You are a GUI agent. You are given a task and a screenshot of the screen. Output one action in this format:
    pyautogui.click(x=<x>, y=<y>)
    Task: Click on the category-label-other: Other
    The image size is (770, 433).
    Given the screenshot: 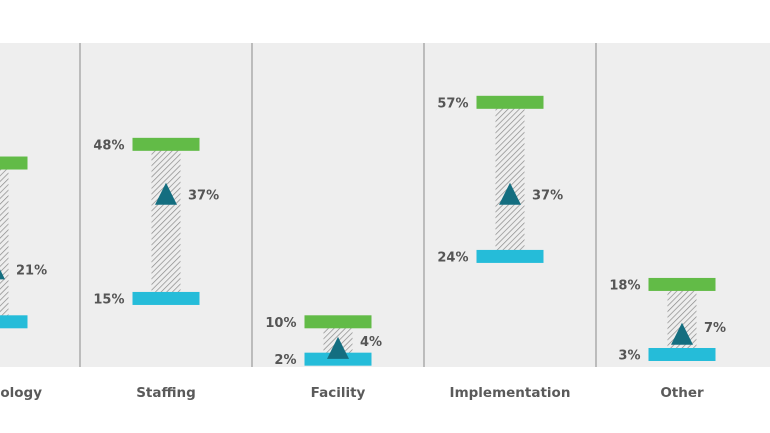 What is the action you would take?
    pyautogui.click(x=682, y=393)
    